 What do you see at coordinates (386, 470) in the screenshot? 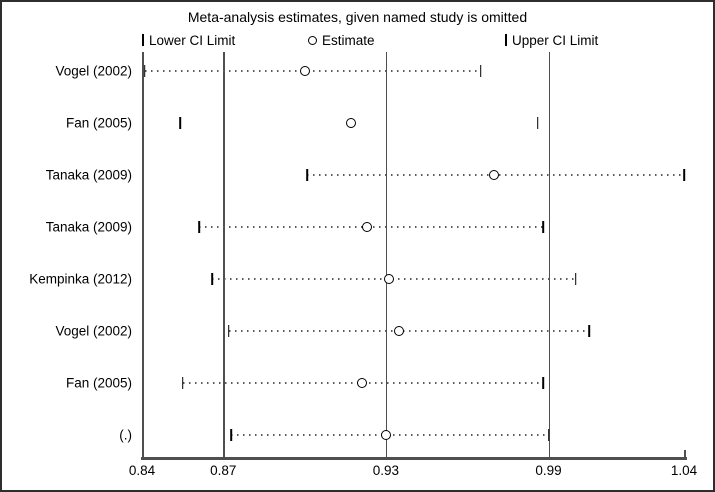
I see `x-tick-label: 0.93` at bounding box center [386, 470].